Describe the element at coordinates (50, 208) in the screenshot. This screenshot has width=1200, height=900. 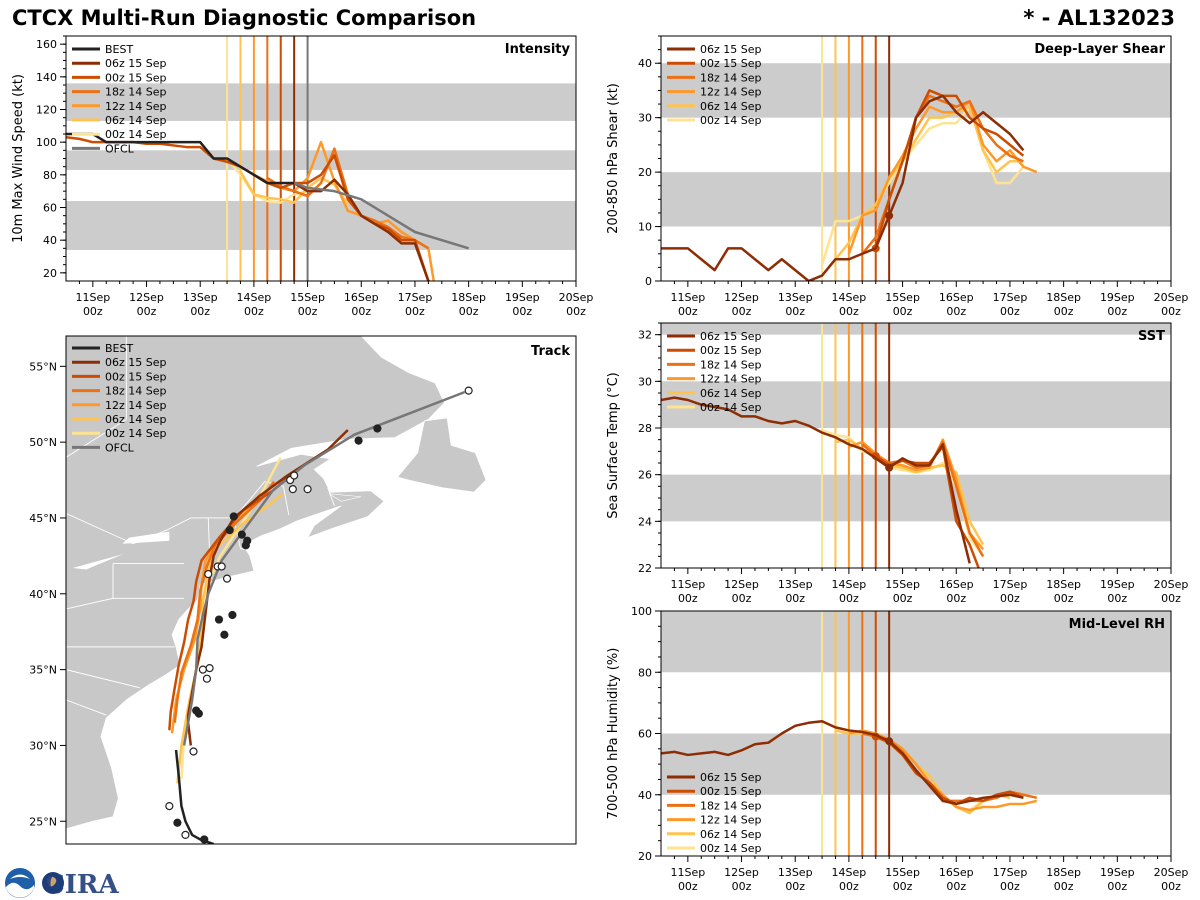
I see `y-tick-label: 60` at that location.